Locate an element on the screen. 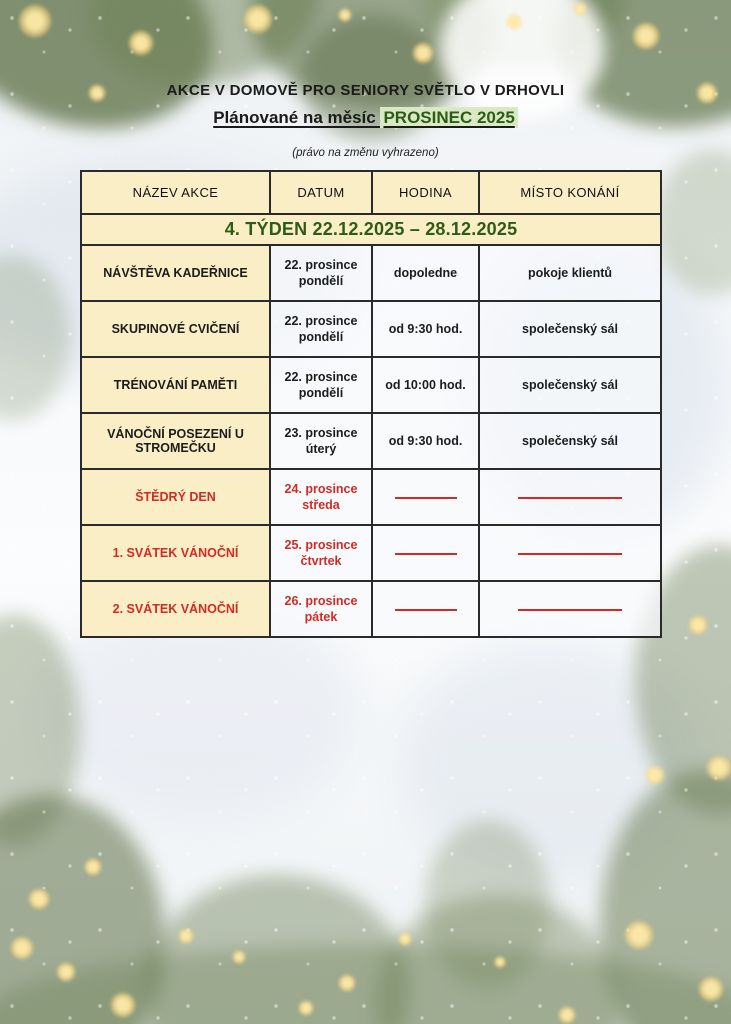 The image size is (731, 1024). month-highlight: PROSINEC 2025 is located at coordinates (449, 117).